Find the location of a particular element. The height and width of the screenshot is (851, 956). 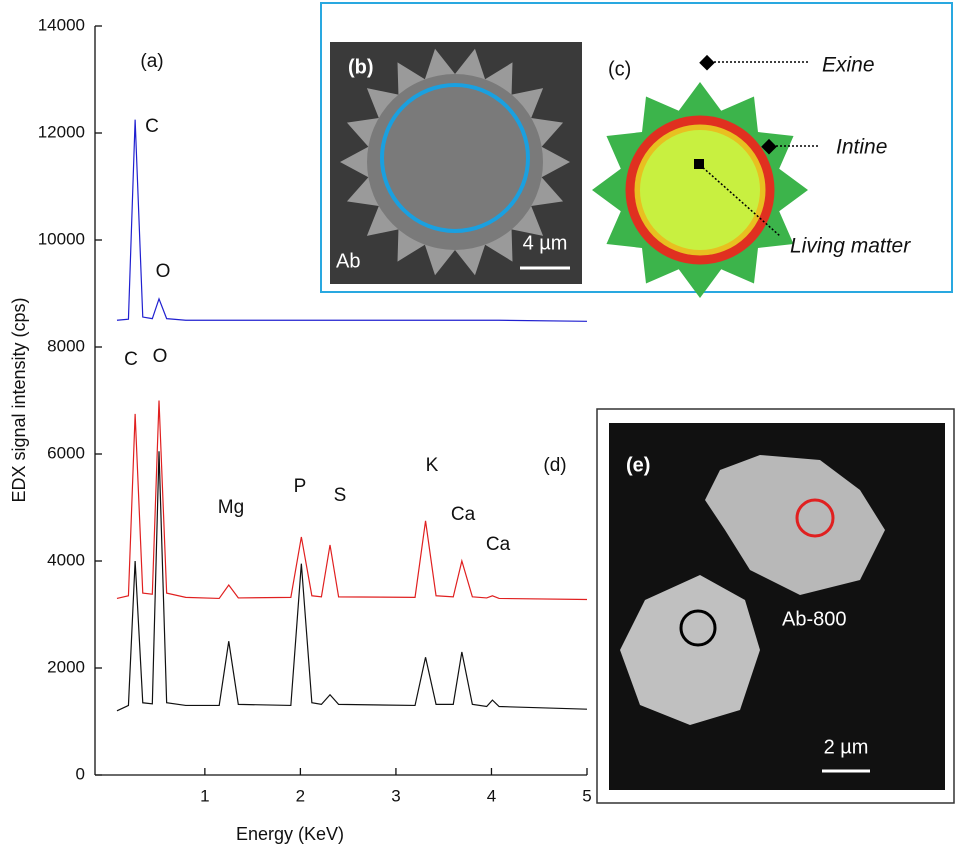

panel-label: (c) is located at coordinates (619, 69).